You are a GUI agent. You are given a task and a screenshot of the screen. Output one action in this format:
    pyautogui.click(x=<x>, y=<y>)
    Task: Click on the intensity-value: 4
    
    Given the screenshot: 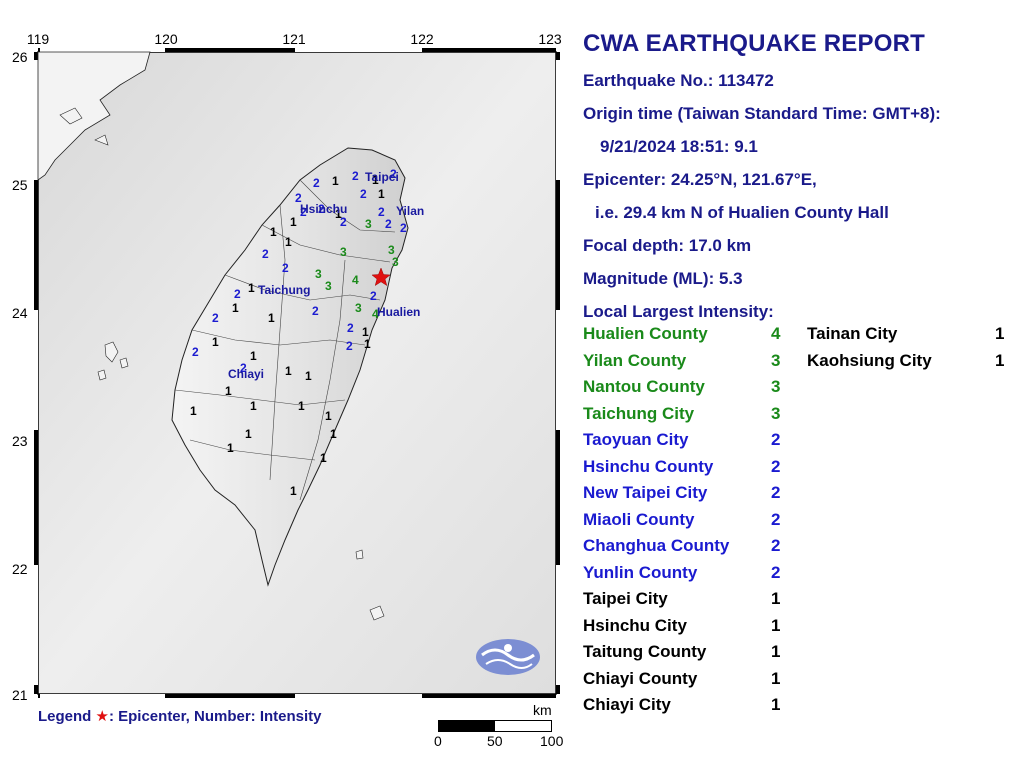 What is the action you would take?
    pyautogui.click(x=776, y=333)
    